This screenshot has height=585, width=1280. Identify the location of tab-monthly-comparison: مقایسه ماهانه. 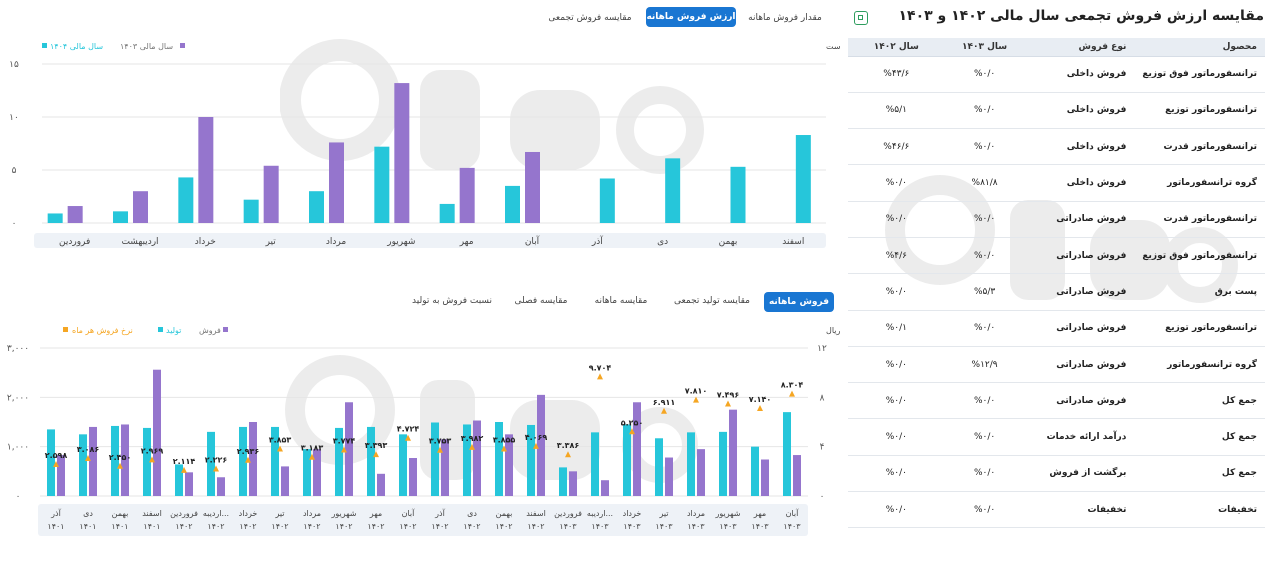
(621, 301).